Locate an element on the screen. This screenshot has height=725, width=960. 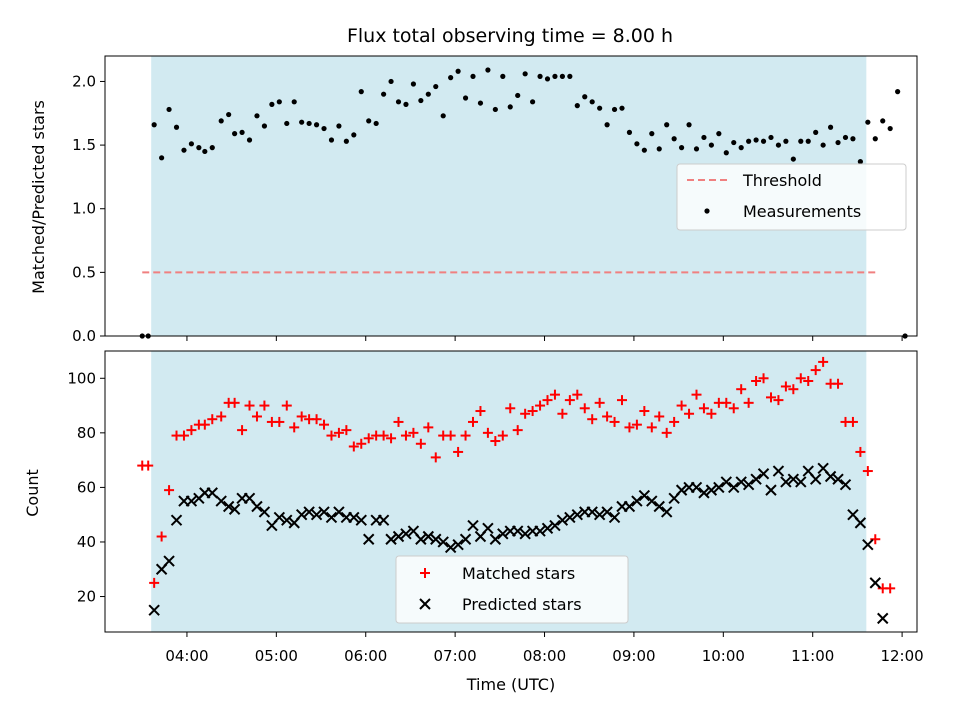
bottom-legend: Matched stars Predicted stars is located at coordinates (512, 589).